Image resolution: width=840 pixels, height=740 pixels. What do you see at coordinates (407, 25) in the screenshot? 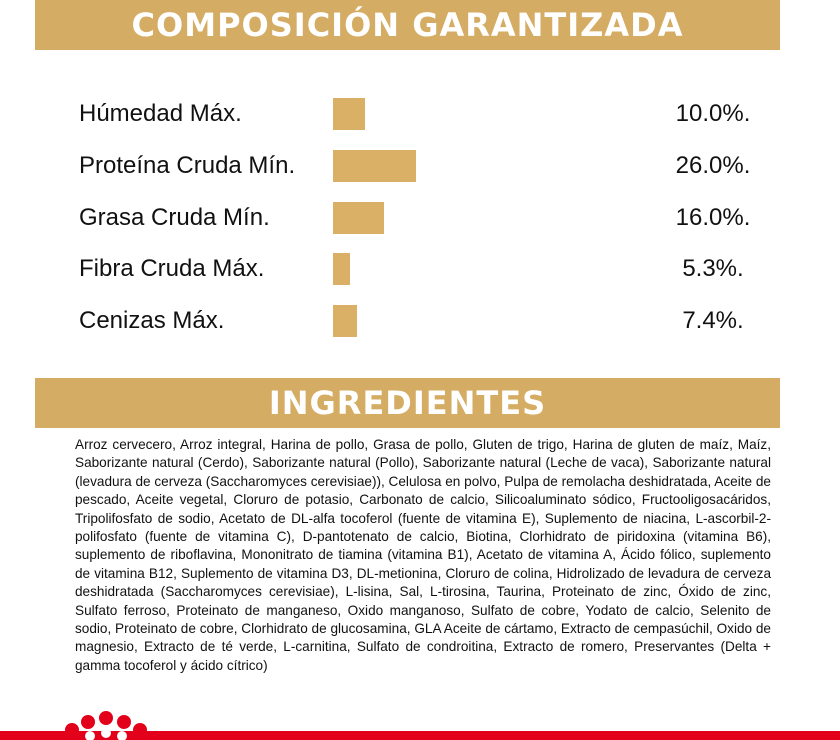
I see `composition-title: COMPOSICIÓN GARANTIZADA` at bounding box center [407, 25].